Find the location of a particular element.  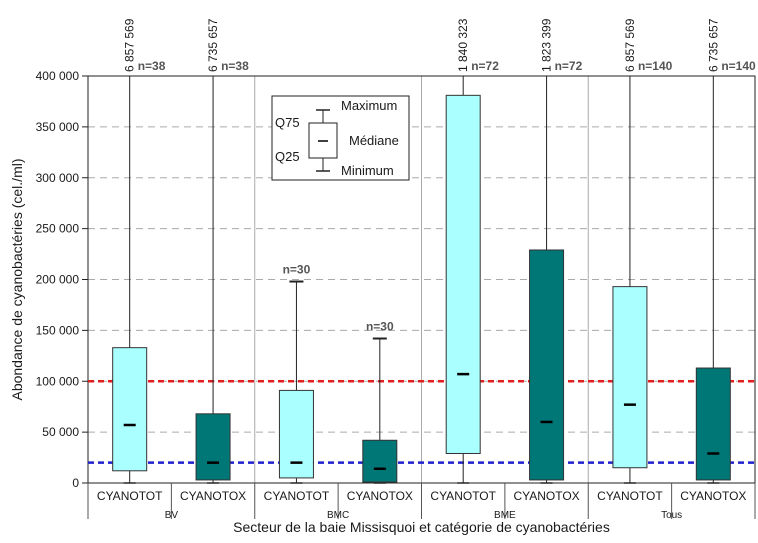

y-tick-label: 200 000 is located at coordinates (58, 280).